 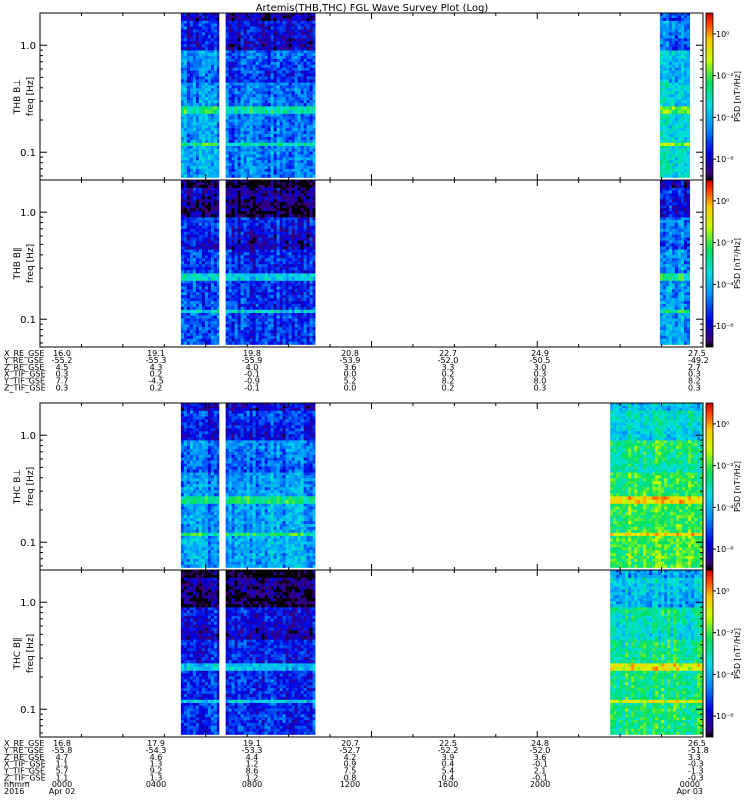 What do you see at coordinates (25, 764) in the screenshot?
I see `ephemeris-row-name: X_TIF_GSE` at bounding box center [25, 764].